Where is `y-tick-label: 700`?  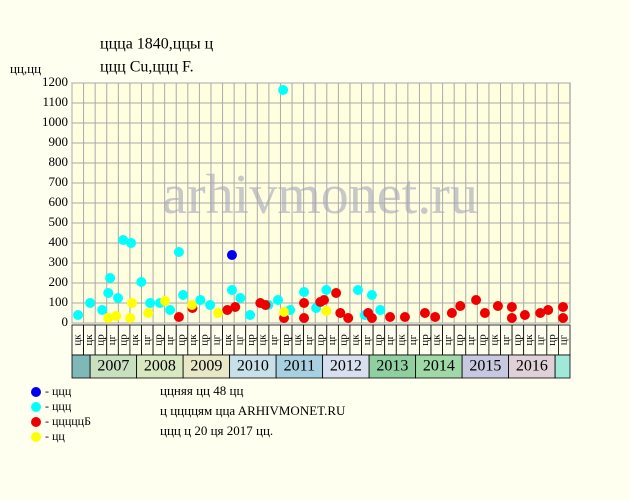
y-tick-label: 700 is located at coordinates (59, 181).